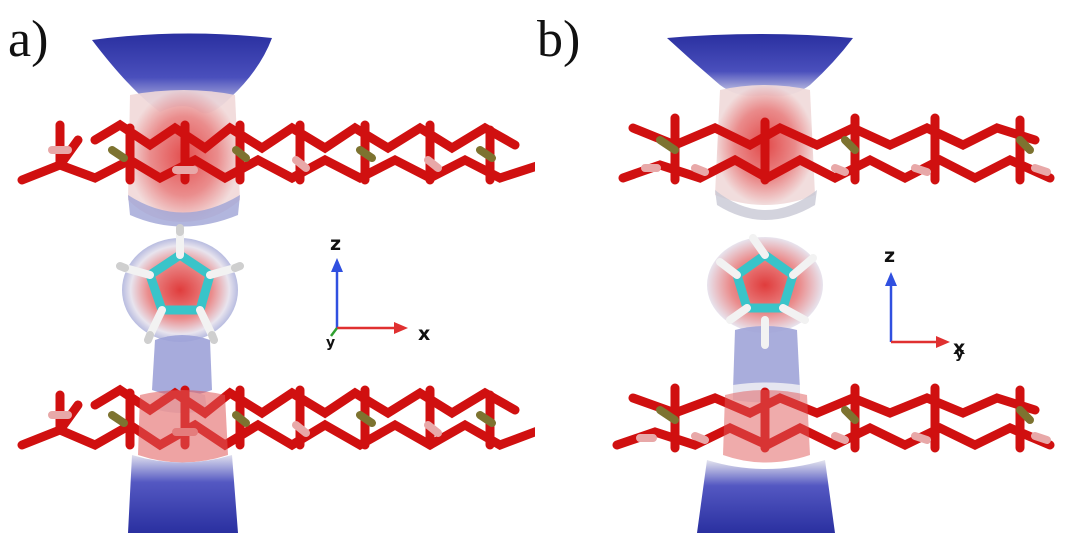  Describe the element at coordinates (917, 310) in the screenshot. I see `axes-indicator-b` at that location.